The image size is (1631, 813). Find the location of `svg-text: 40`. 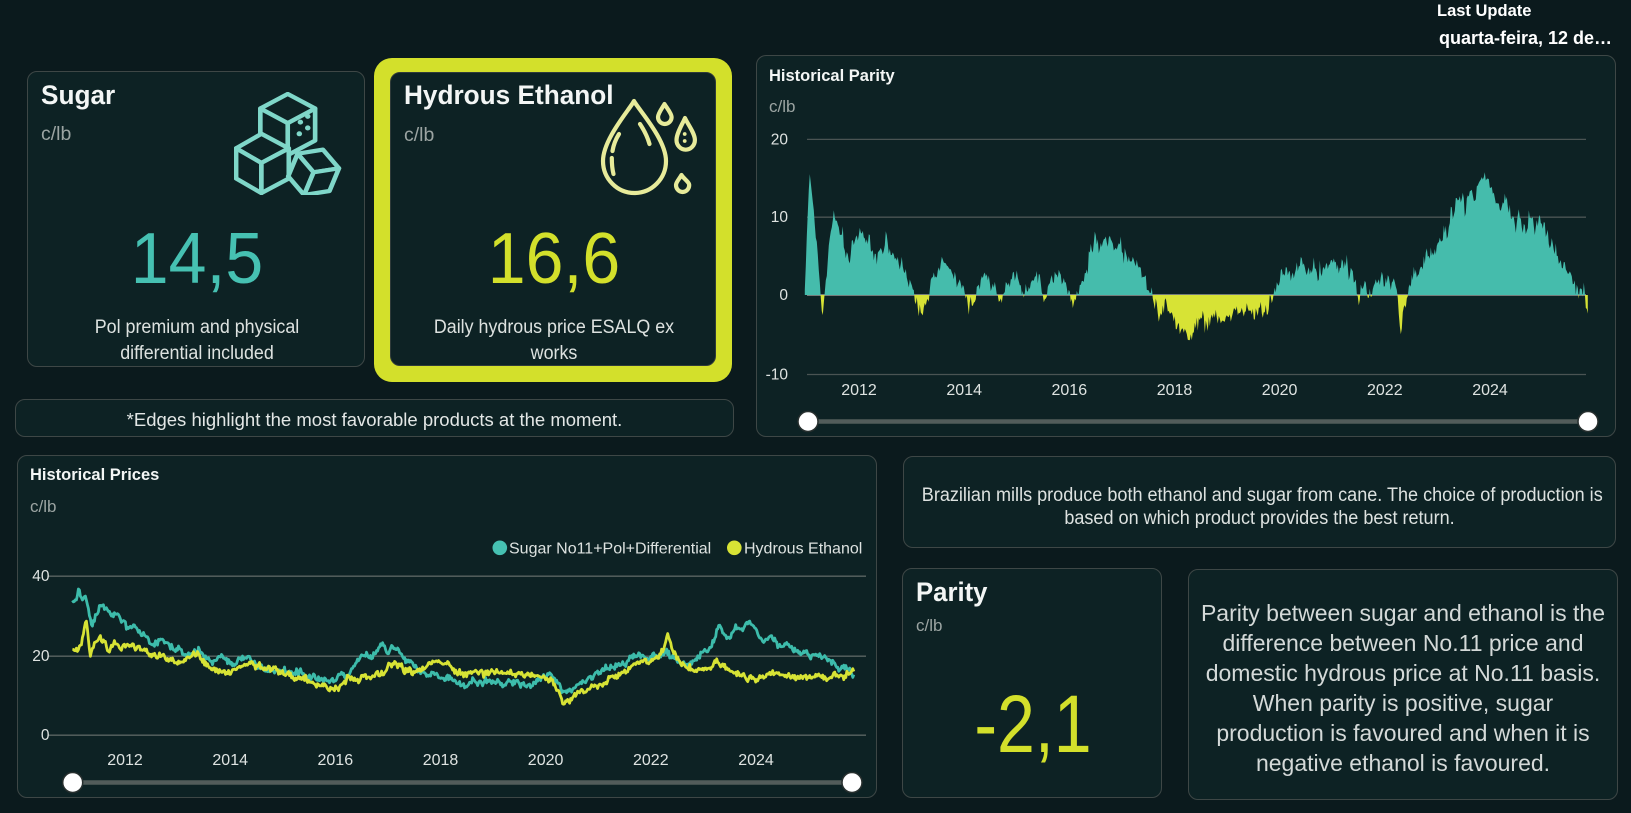

svg-text: 40 is located at coordinates (41, 576).